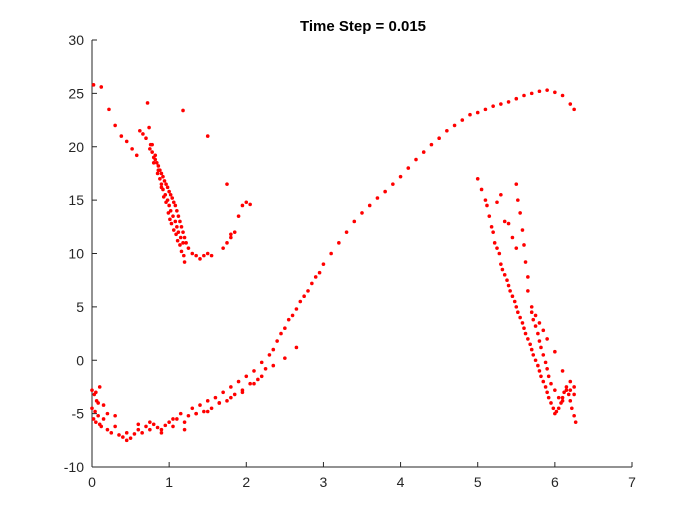 Image resolution: width=700 pixels, height=525 pixels. Describe the element at coordinates (401, 482) in the screenshot. I see `x-tick-label: 4` at that location.